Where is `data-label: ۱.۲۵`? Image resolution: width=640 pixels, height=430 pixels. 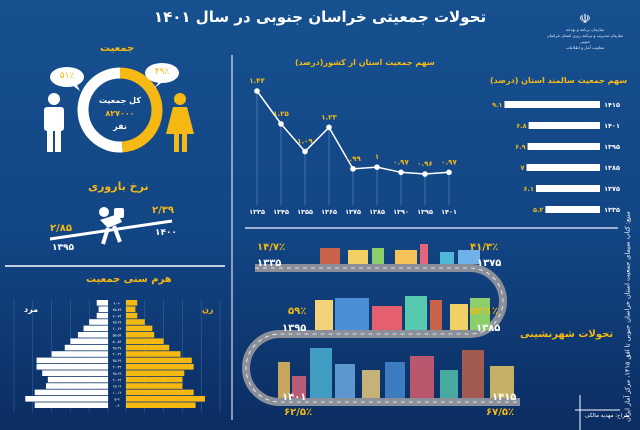
data-label: ۱.۲۵ is located at coordinates (281, 114).